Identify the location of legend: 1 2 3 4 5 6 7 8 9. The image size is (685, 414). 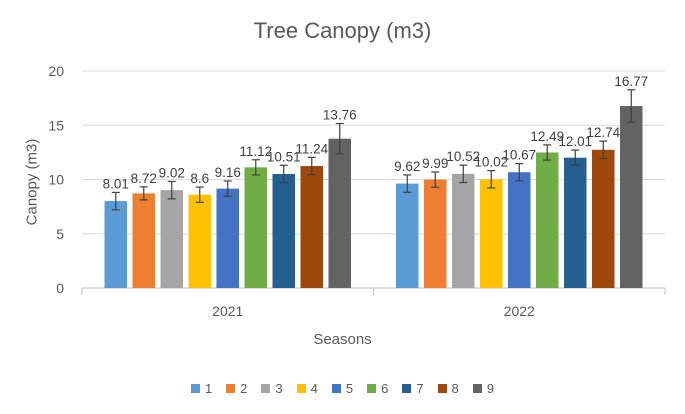
(342, 388).